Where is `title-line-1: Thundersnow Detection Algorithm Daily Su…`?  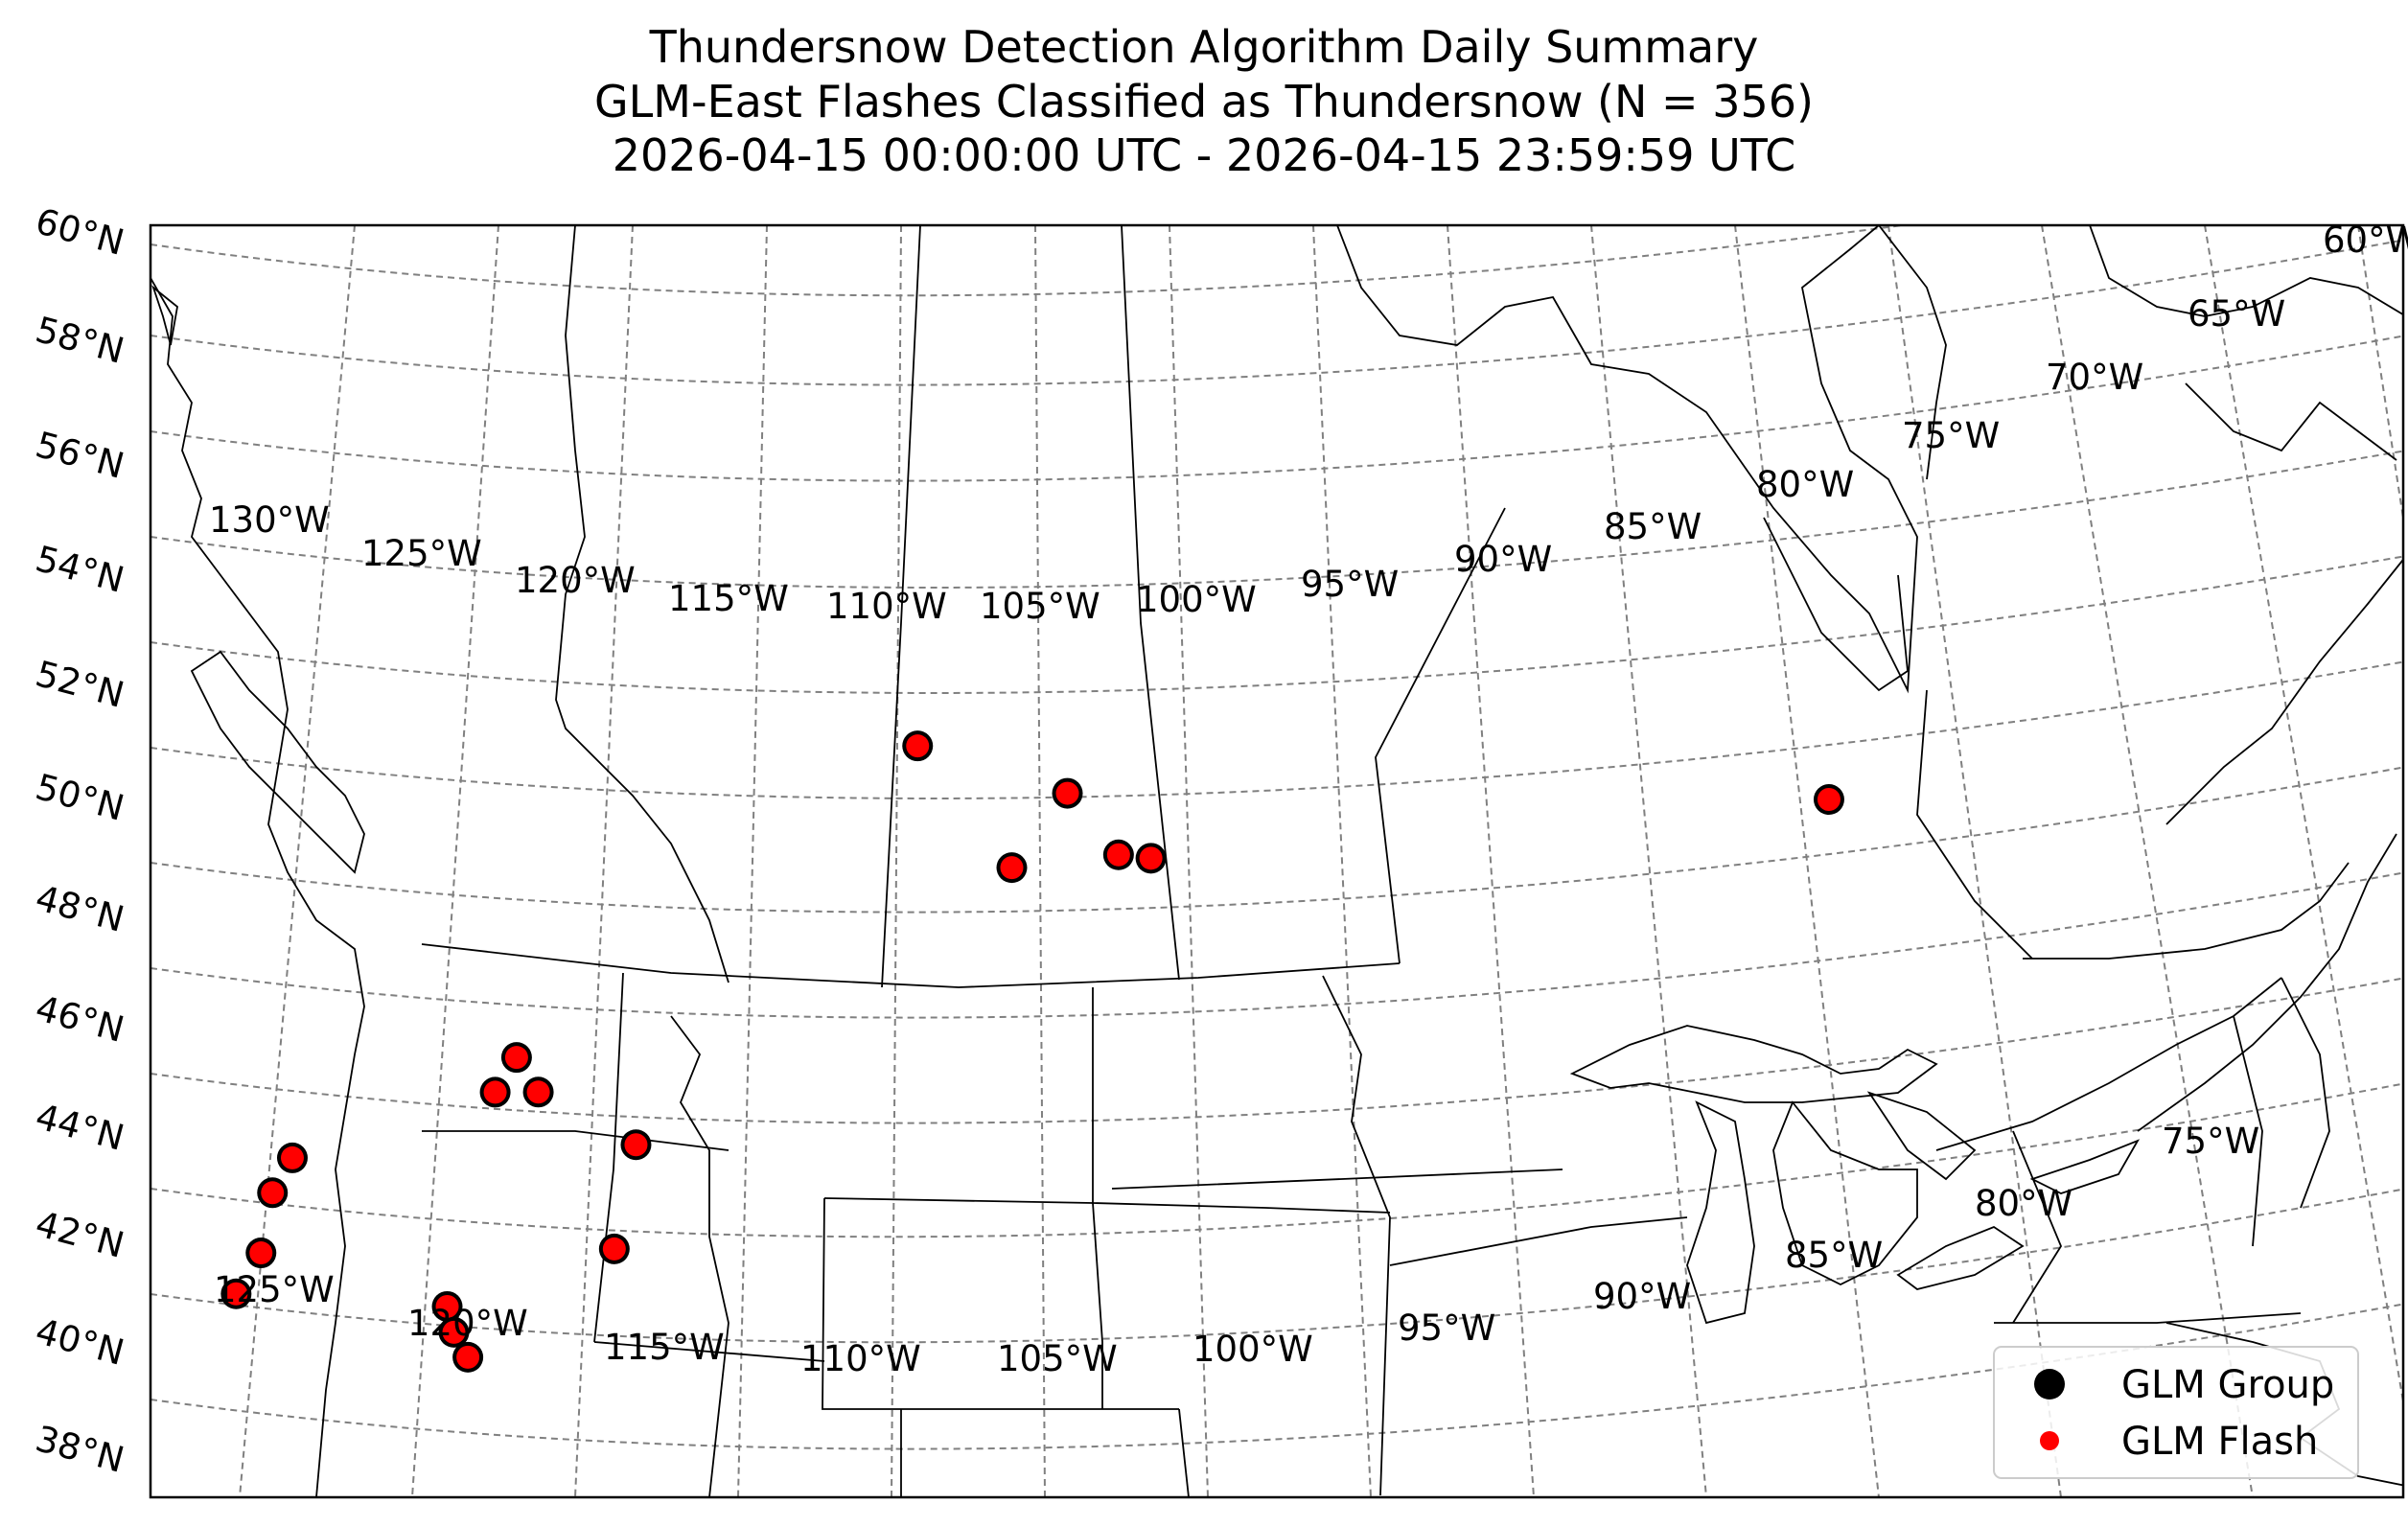 title-line-1: Thundersnow Detection Algorithm Daily Su… is located at coordinates (1204, 47).